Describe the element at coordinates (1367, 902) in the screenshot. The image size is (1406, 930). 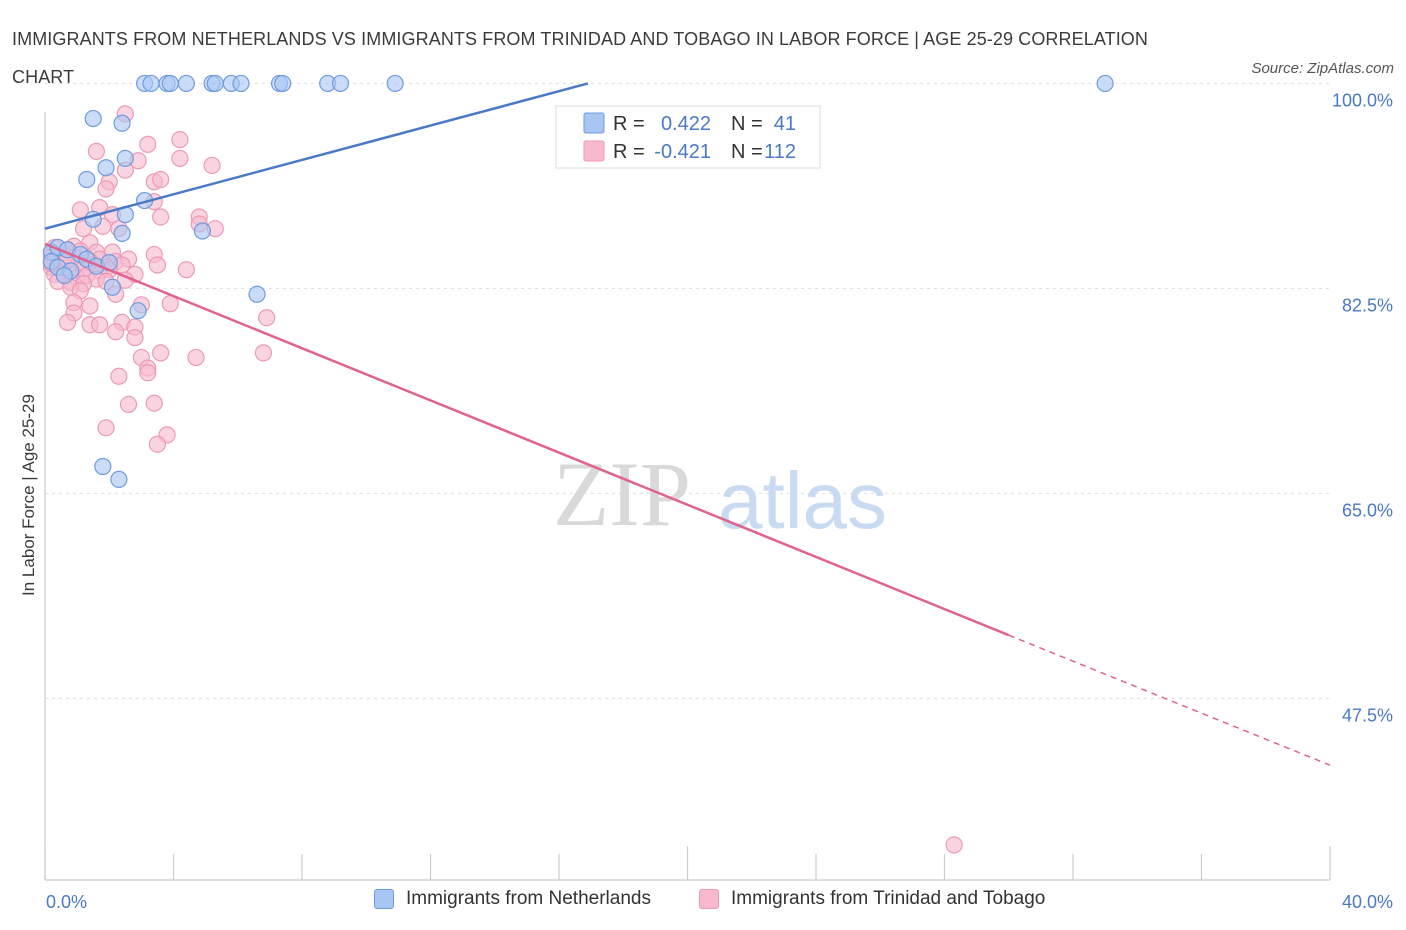
I see `x-tick-label-1: 40.0%` at that location.